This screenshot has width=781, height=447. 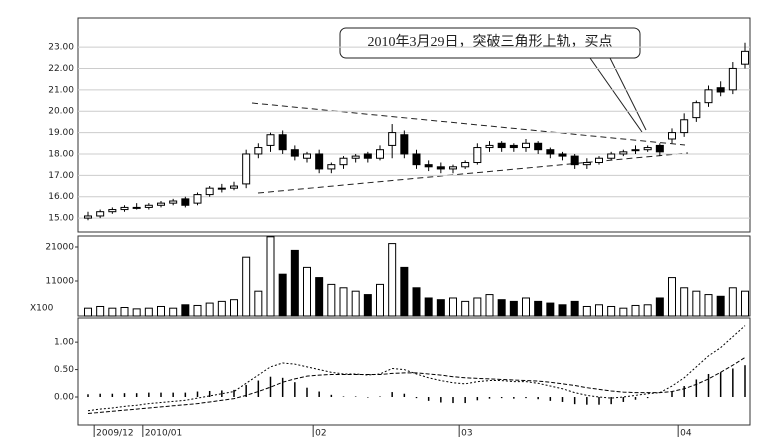 I want to click on y-tick-label: 0.50, so click(x=64, y=370).